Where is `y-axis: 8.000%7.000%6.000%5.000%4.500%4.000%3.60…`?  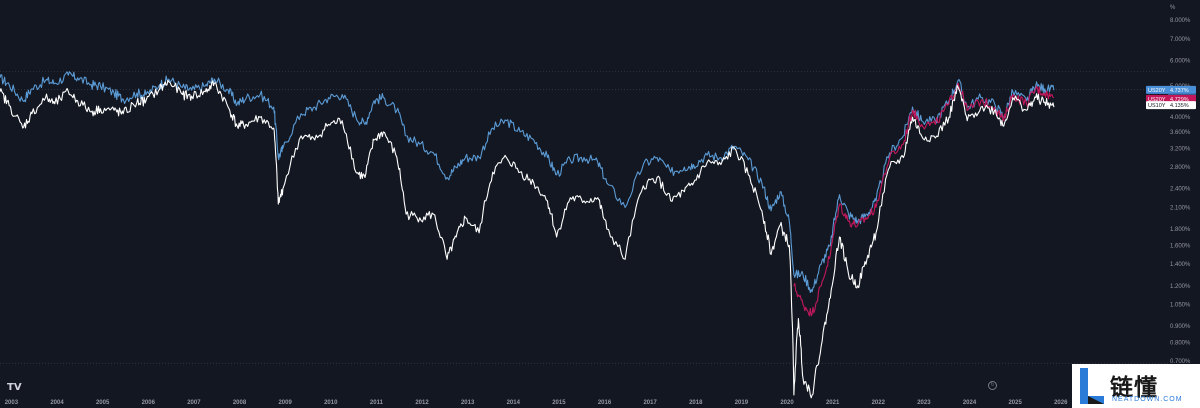 y-axis: 8.000%7.000%6.000%5.000%4.500%4.000%3.60… is located at coordinates (1180, 200).